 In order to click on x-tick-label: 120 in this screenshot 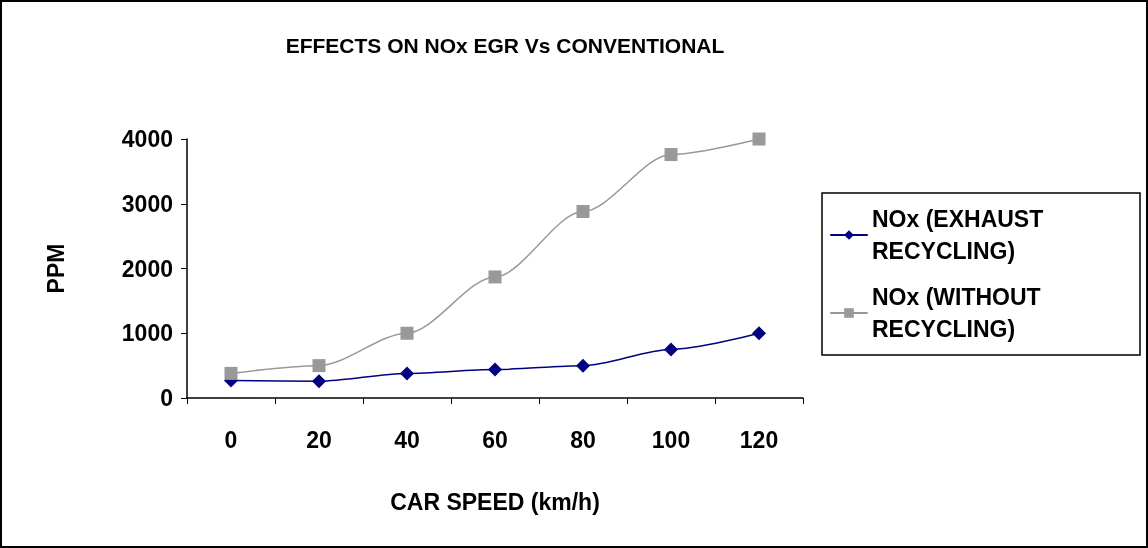, I will do `click(759, 439)`.